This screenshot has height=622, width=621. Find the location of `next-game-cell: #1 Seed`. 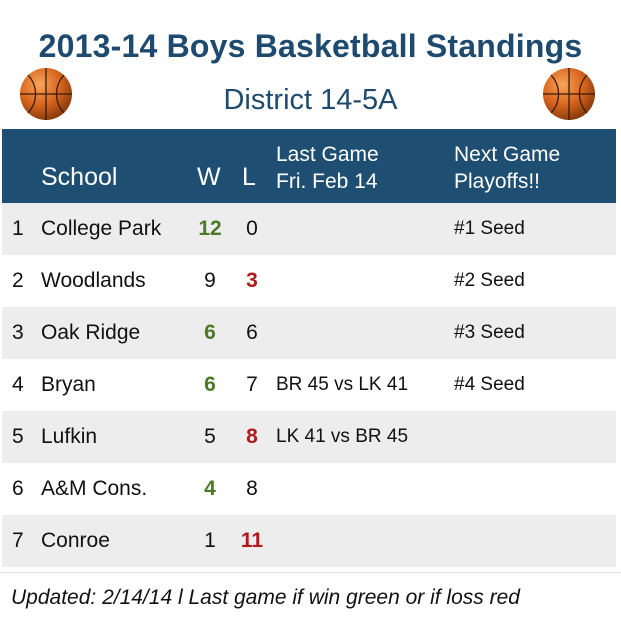

next-game-cell: #1 Seed is located at coordinates (489, 228).